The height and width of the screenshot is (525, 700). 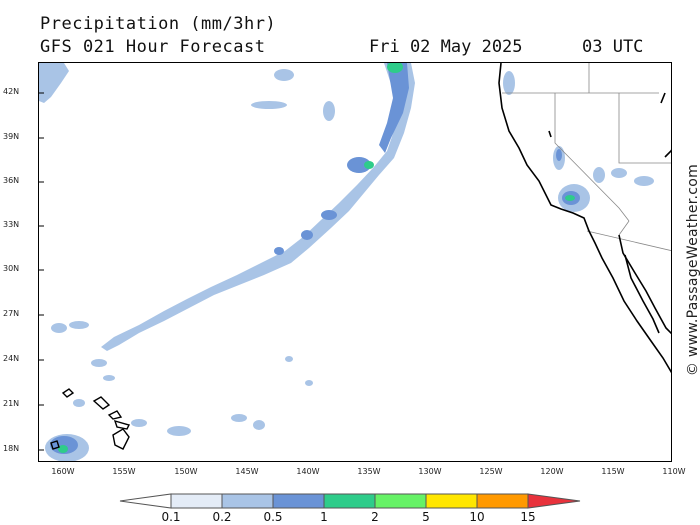 What do you see at coordinates (153, 47) in the screenshot?
I see `map-subtitle: GFS 021 Hour Forecast` at bounding box center [153, 47].